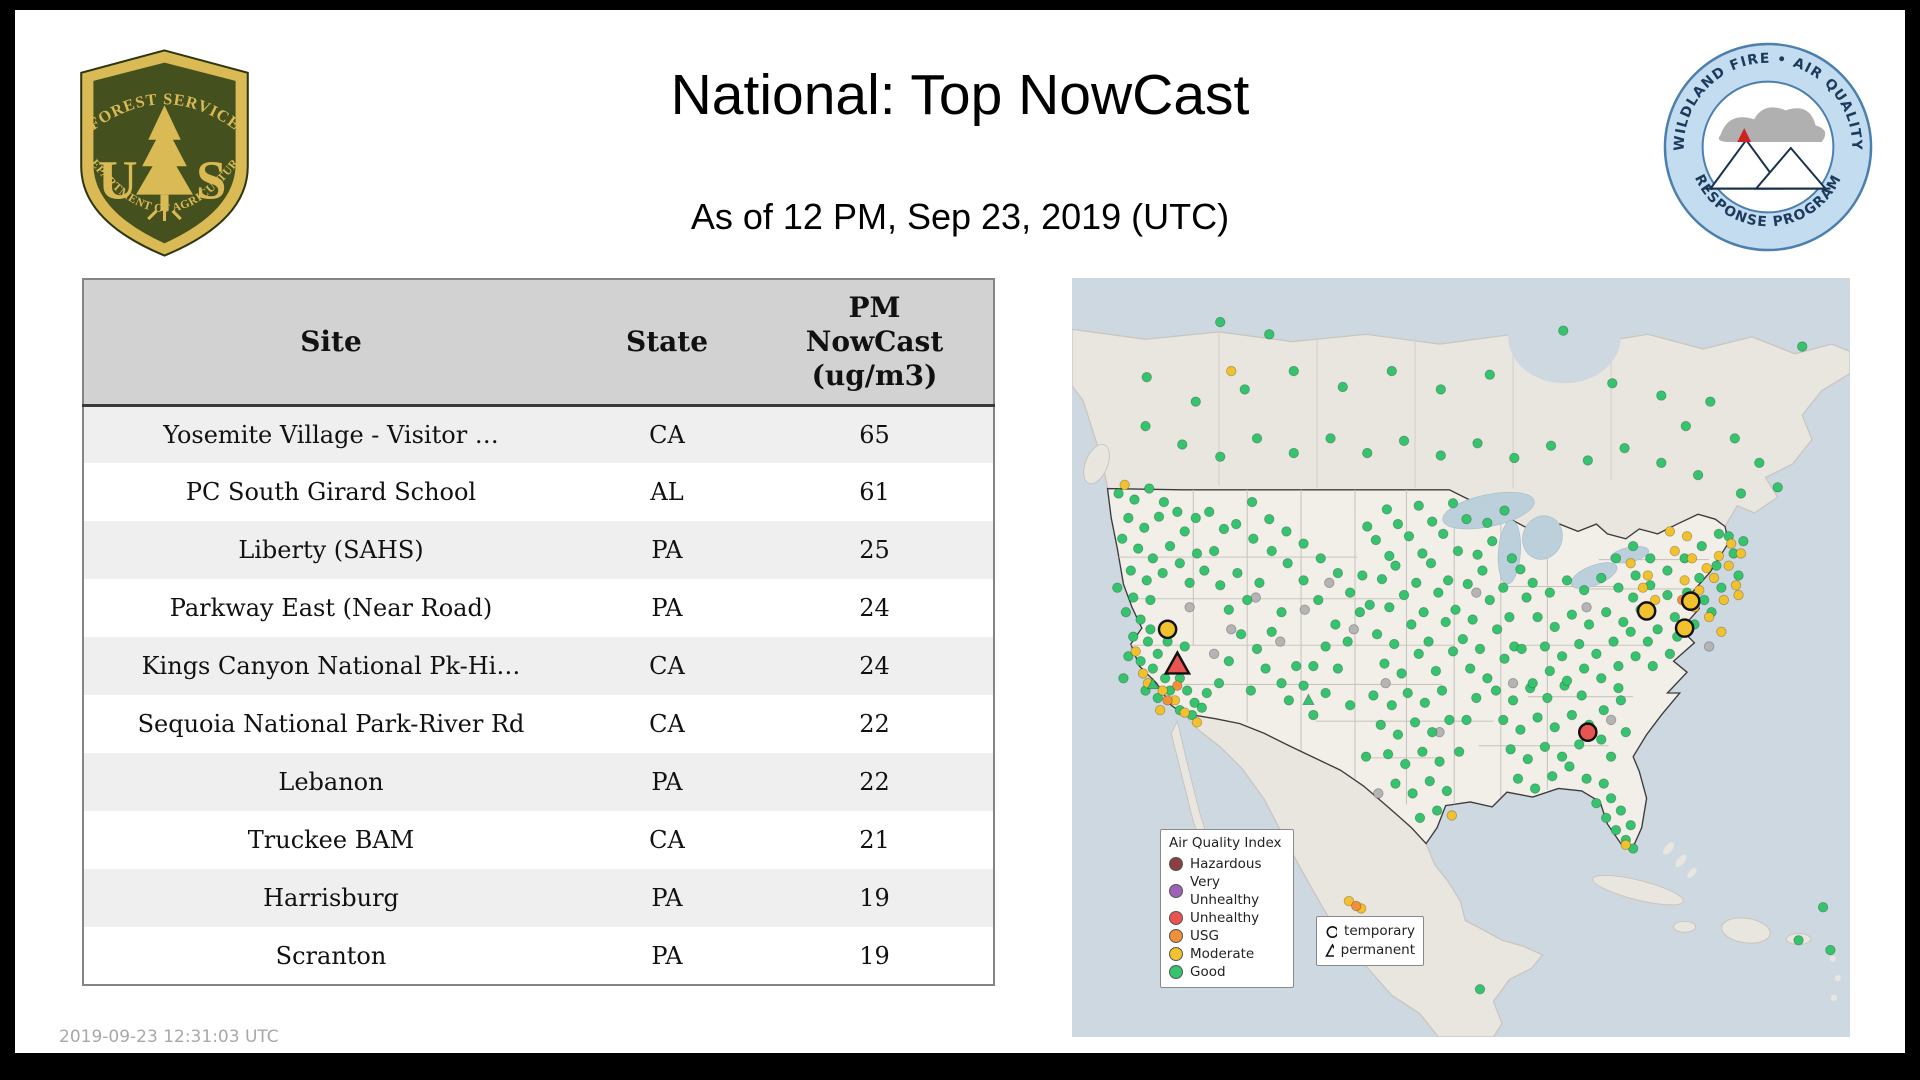  What do you see at coordinates (1227, 891) in the screenshot?
I see `aqi-legend-item: Very Unhealthy` at bounding box center [1227, 891].